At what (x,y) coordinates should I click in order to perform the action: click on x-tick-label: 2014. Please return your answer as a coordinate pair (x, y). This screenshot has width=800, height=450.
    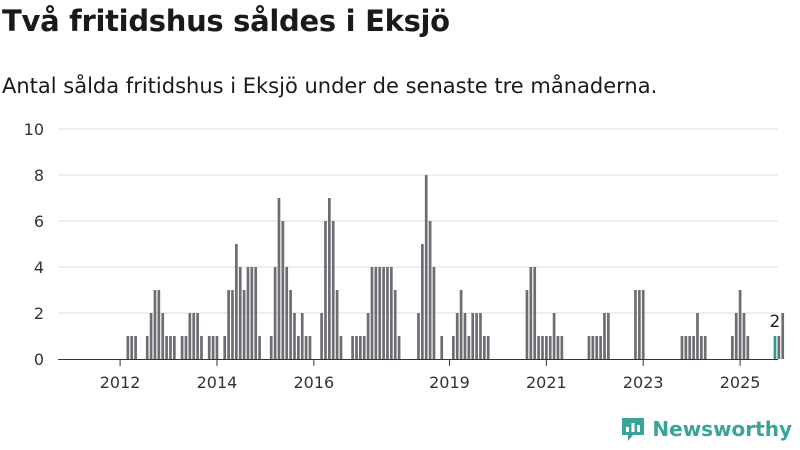
    Looking at the image, I should click on (217, 382).